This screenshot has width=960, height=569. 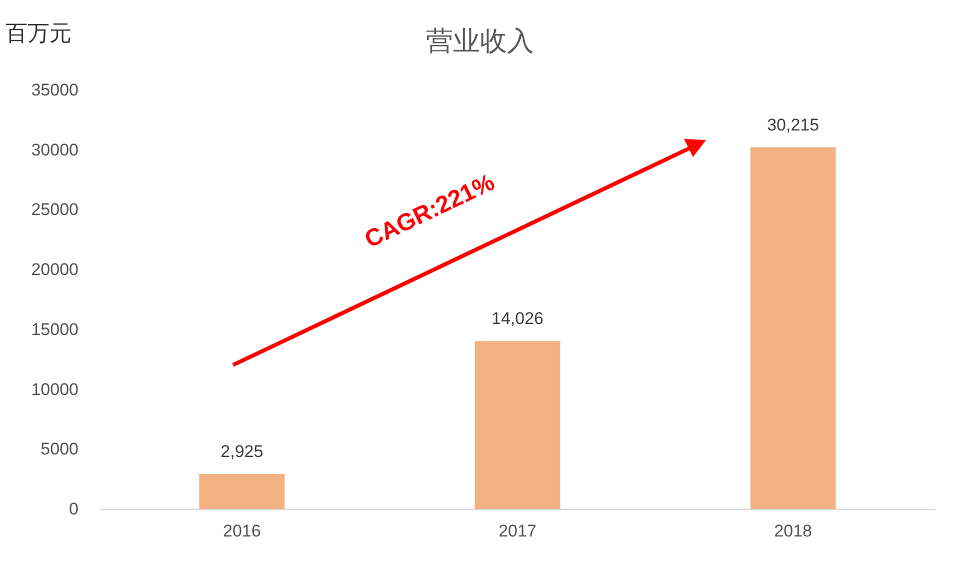 What do you see at coordinates (54, 270) in the screenshot?
I see `y-tick-label: 20000` at bounding box center [54, 270].